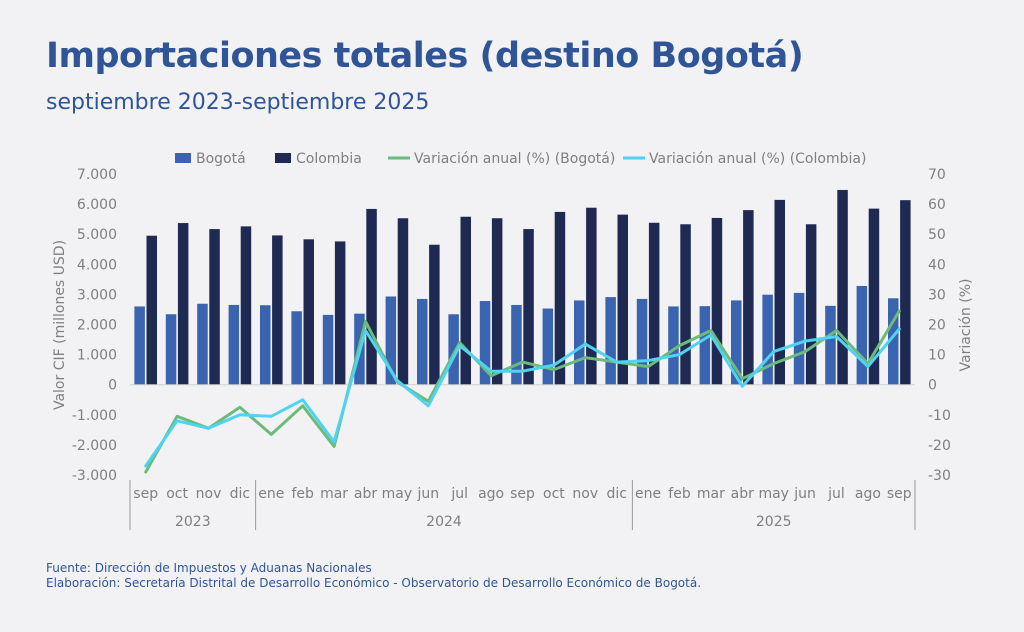 The height and width of the screenshot is (632, 1024). Describe the element at coordinates (97, 356) in the screenshot. I see `y-left-tick-label: 1.000` at that location.